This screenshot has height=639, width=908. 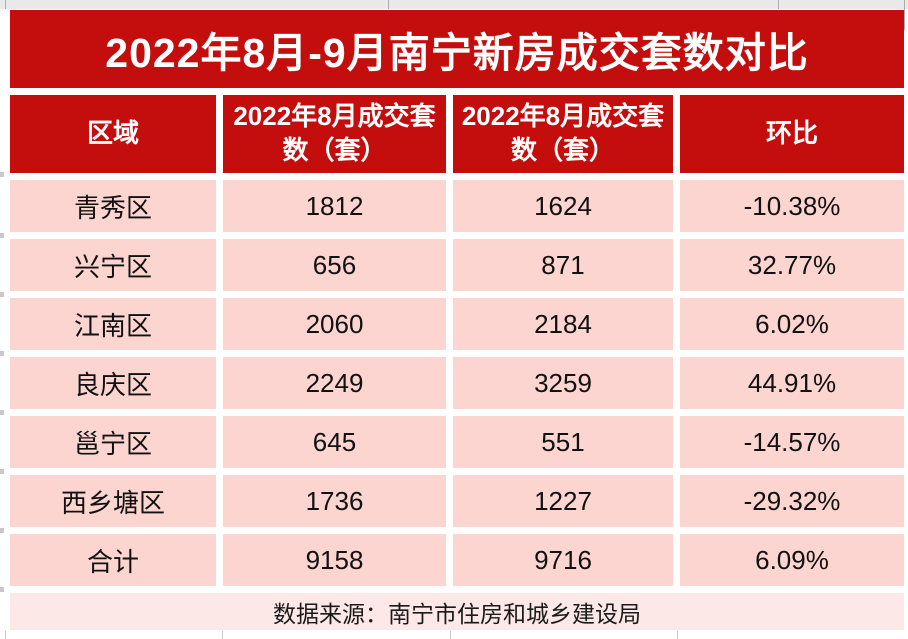 I want to click on cell-region: 良庆区, so click(x=113, y=383).